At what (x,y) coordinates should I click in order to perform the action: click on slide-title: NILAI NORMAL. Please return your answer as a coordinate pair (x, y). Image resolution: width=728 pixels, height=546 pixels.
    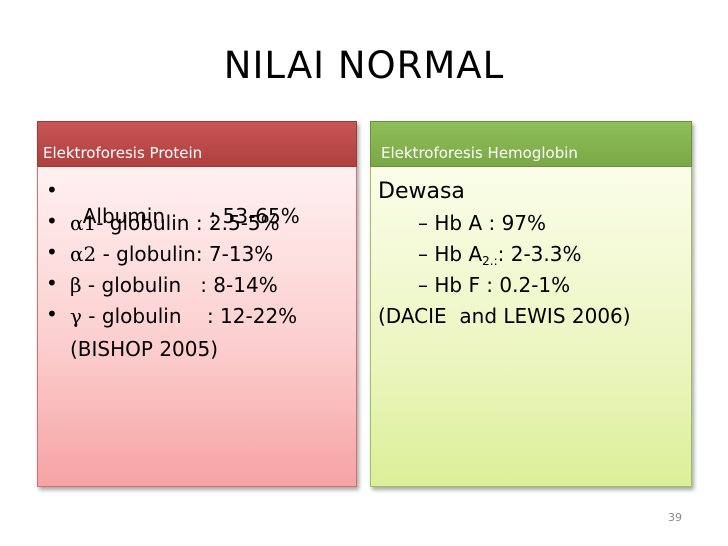
    Looking at the image, I should click on (364, 65).